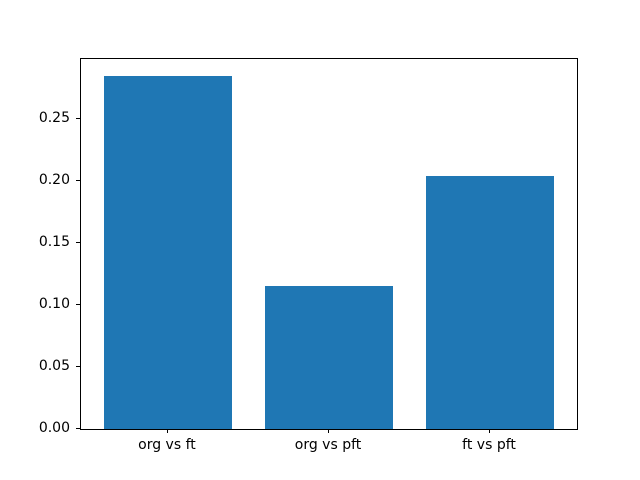 This screenshot has height=480, width=640. Describe the element at coordinates (167, 445) in the screenshot. I see `x-tick-label-org-vs-ft: org vs ft` at that location.